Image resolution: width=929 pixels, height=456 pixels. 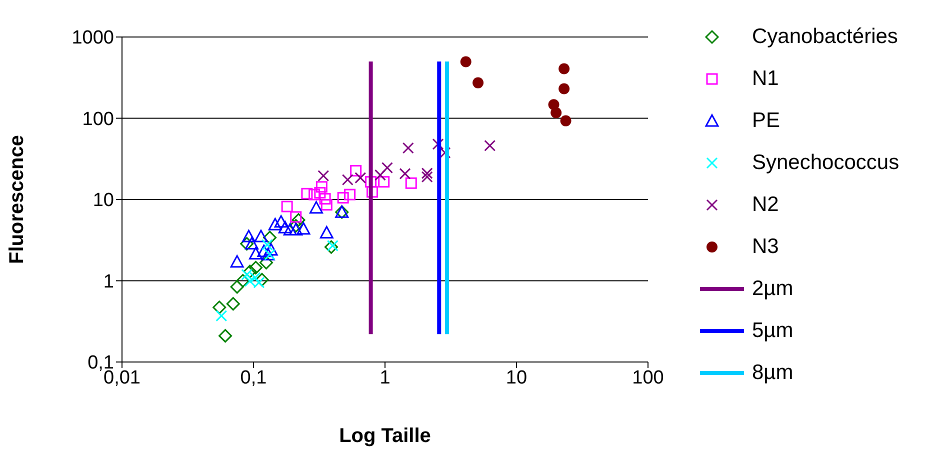 What do you see at coordinates (517, 377) in the screenshot?
I see `x-tick-label: 10` at bounding box center [517, 377].